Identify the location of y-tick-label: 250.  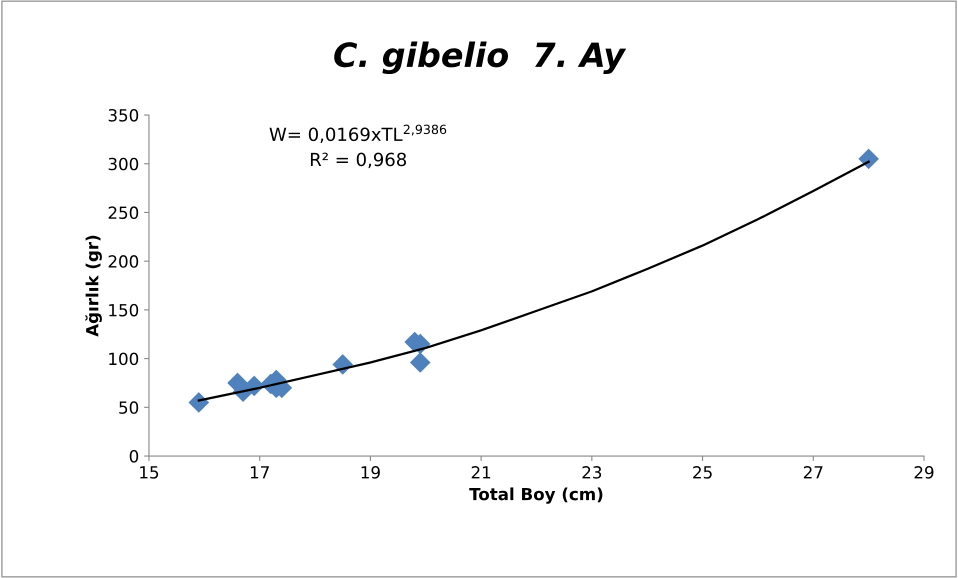
(123, 213).